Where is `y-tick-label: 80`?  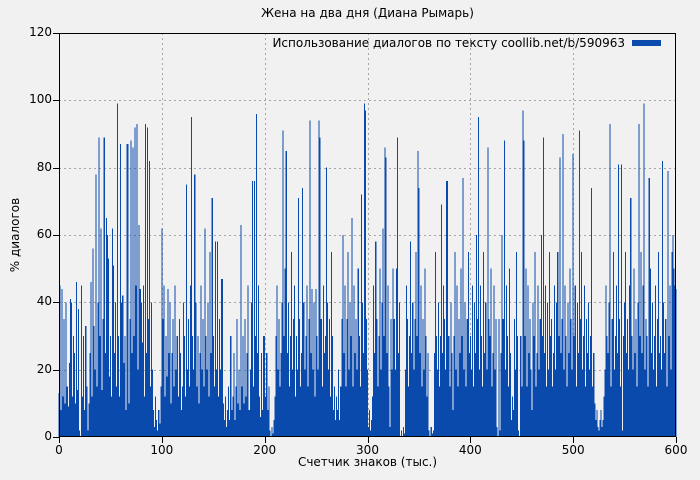
y-tick-label: 80 is located at coordinates (44, 166).